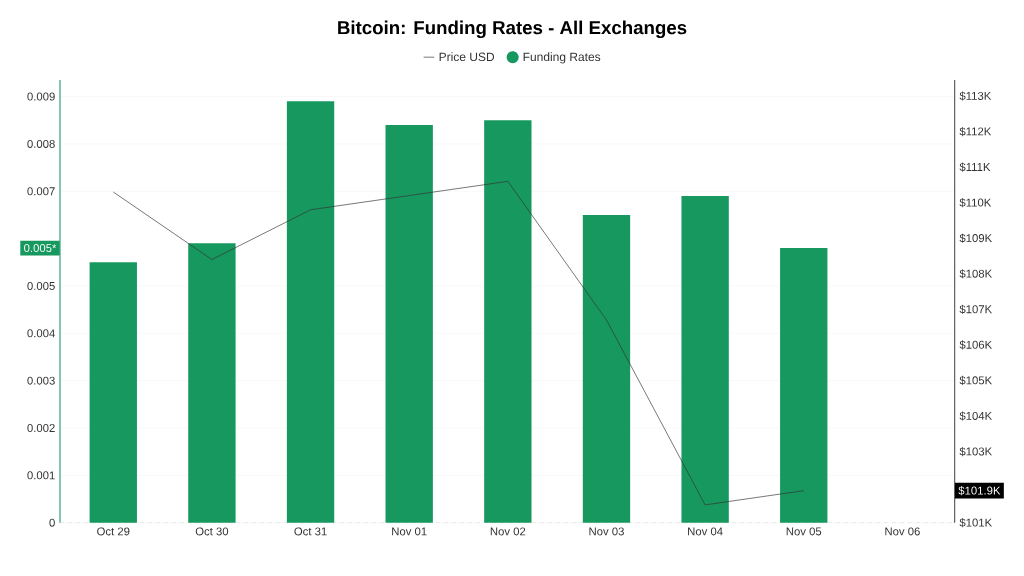  What do you see at coordinates (467, 57) in the screenshot?
I see `legend-label: Price USD` at bounding box center [467, 57].